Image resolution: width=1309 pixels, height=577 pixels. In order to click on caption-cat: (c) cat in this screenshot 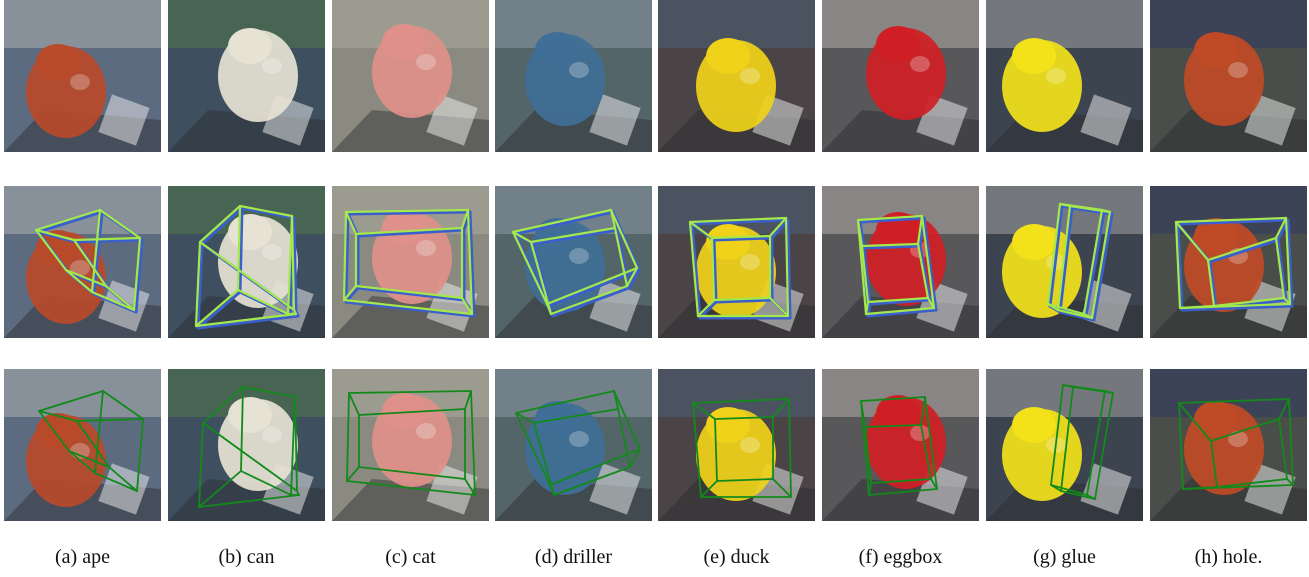, I will do `click(410, 557)`.